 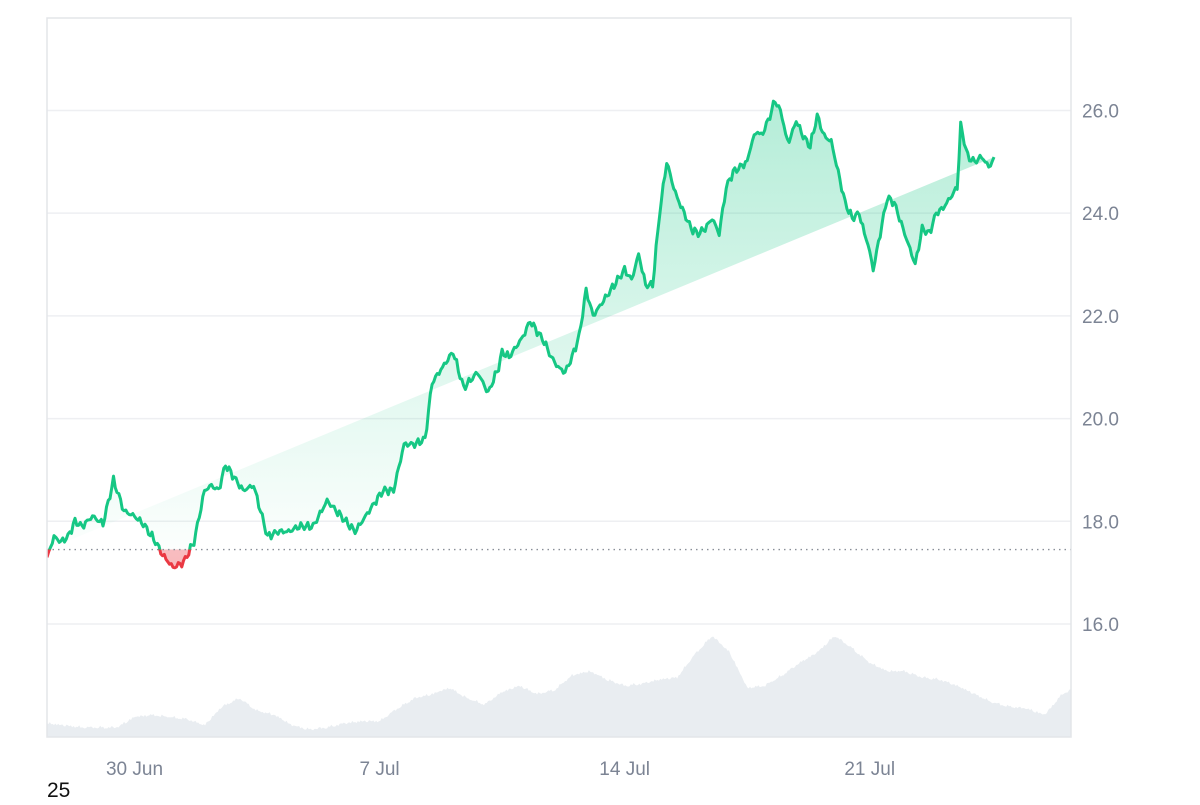 I want to click on y-tick-label: 18.0, so click(x=1100, y=522).